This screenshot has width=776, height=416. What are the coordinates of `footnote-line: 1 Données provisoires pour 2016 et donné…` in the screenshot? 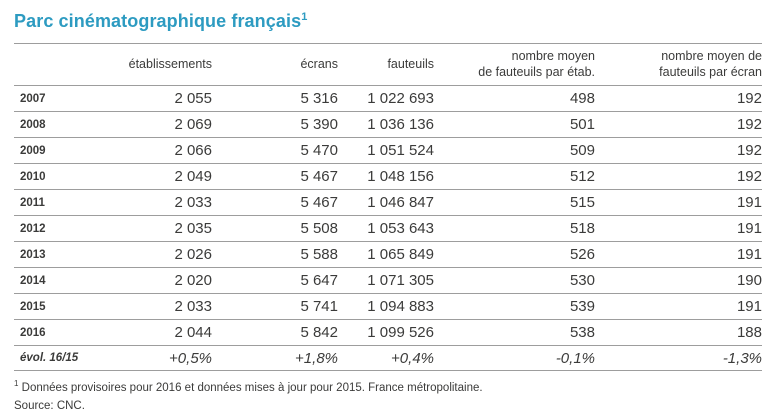 It's located at (388, 389).